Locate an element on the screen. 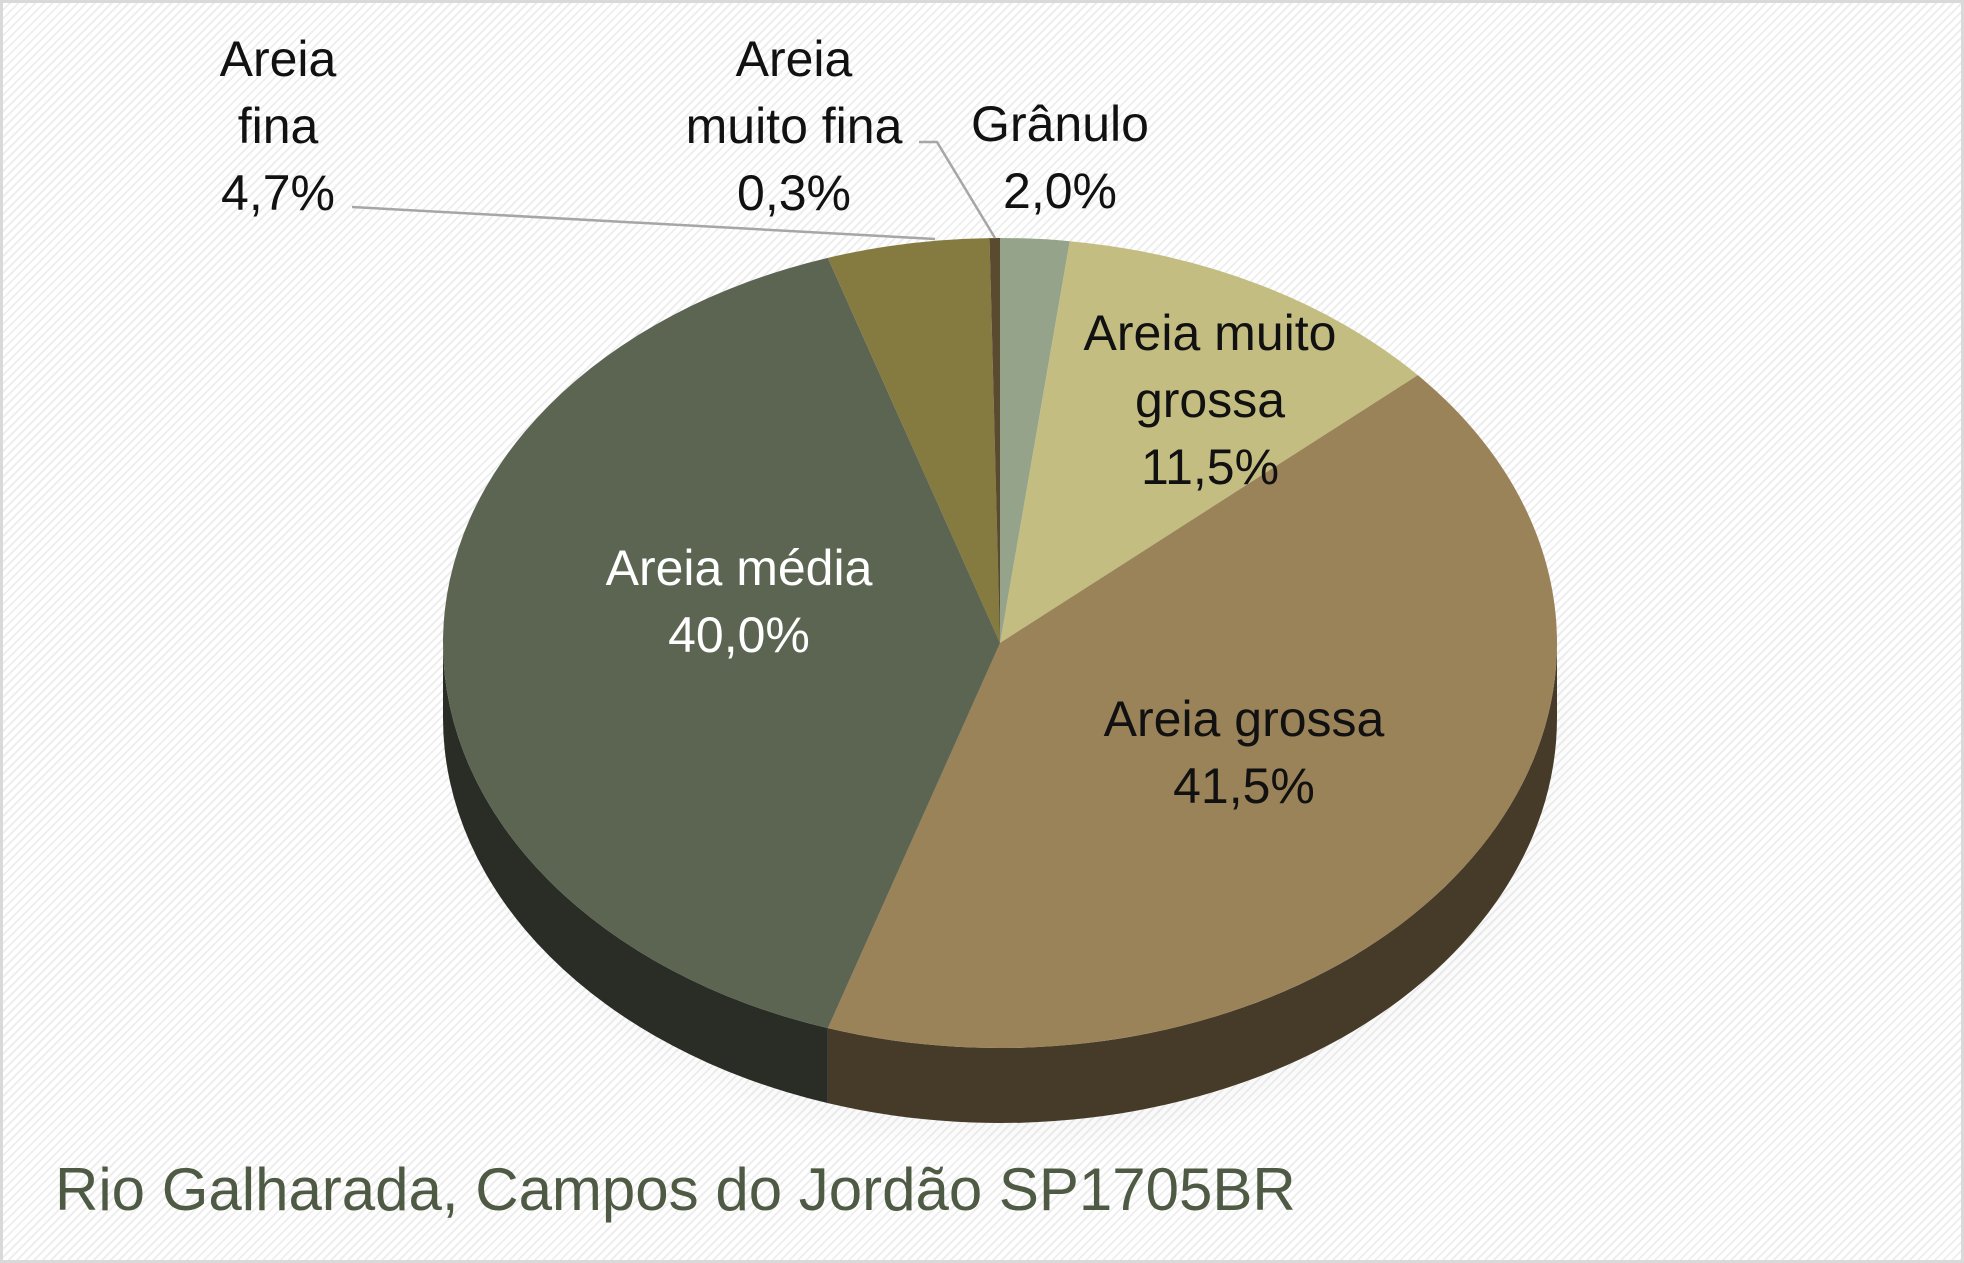 This screenshot has height=1263, width=1964. slice-label-areia-muito-fina: Areia muito fina 0,3% is located at coordinates (794, 126).